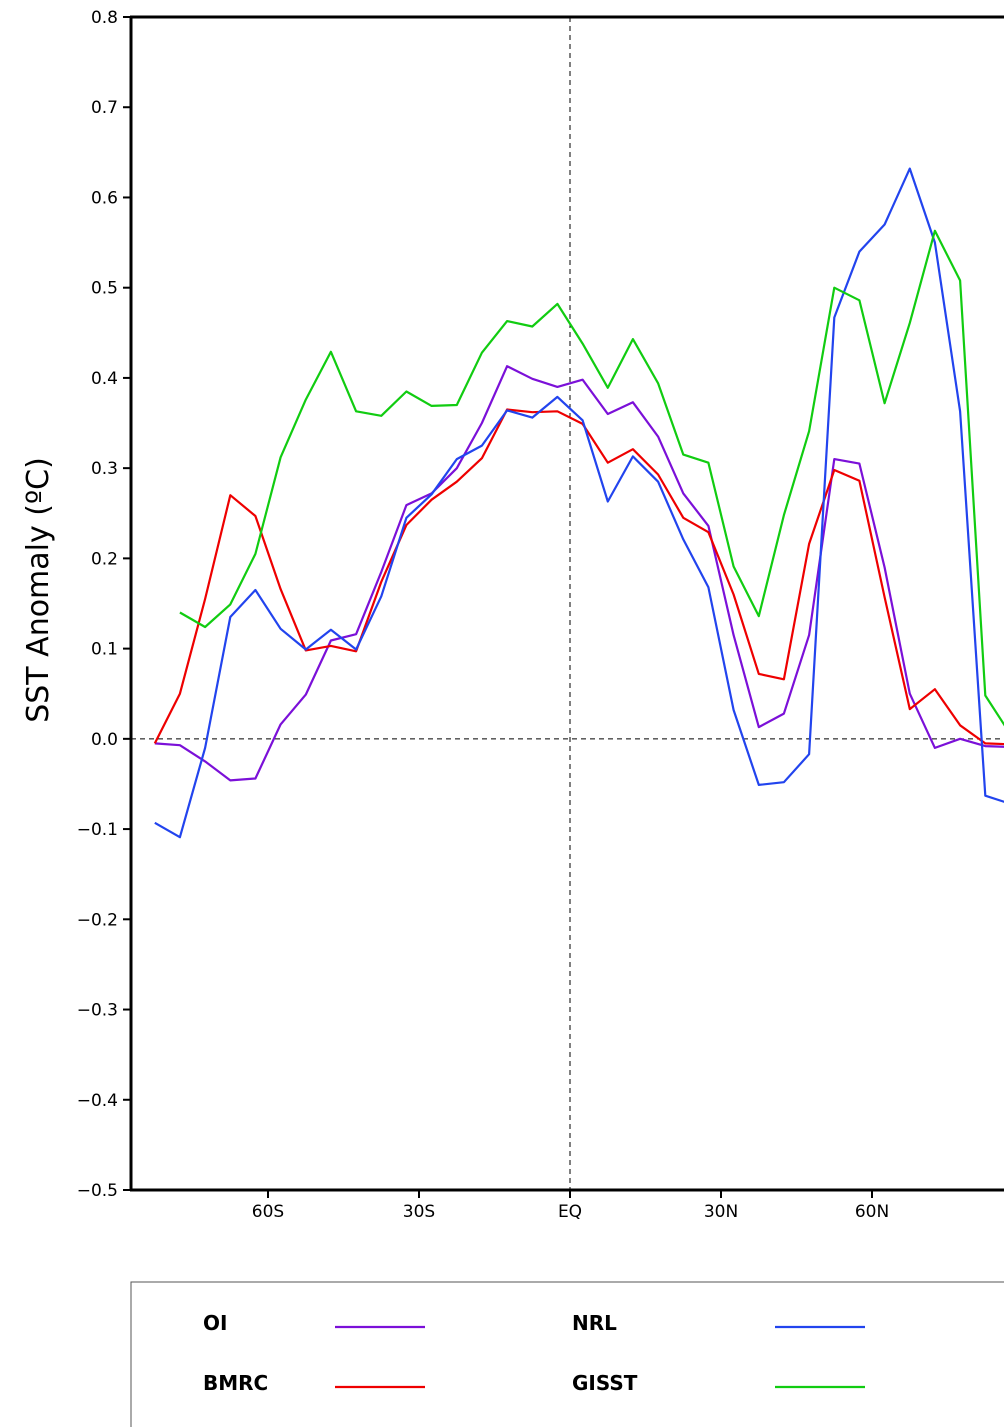 The width and height of the screenshot is (1004, 1427). Describe the element at coordinates (104, 740) in the screenshot. I see `y-tick-label: 0.0` at that location.